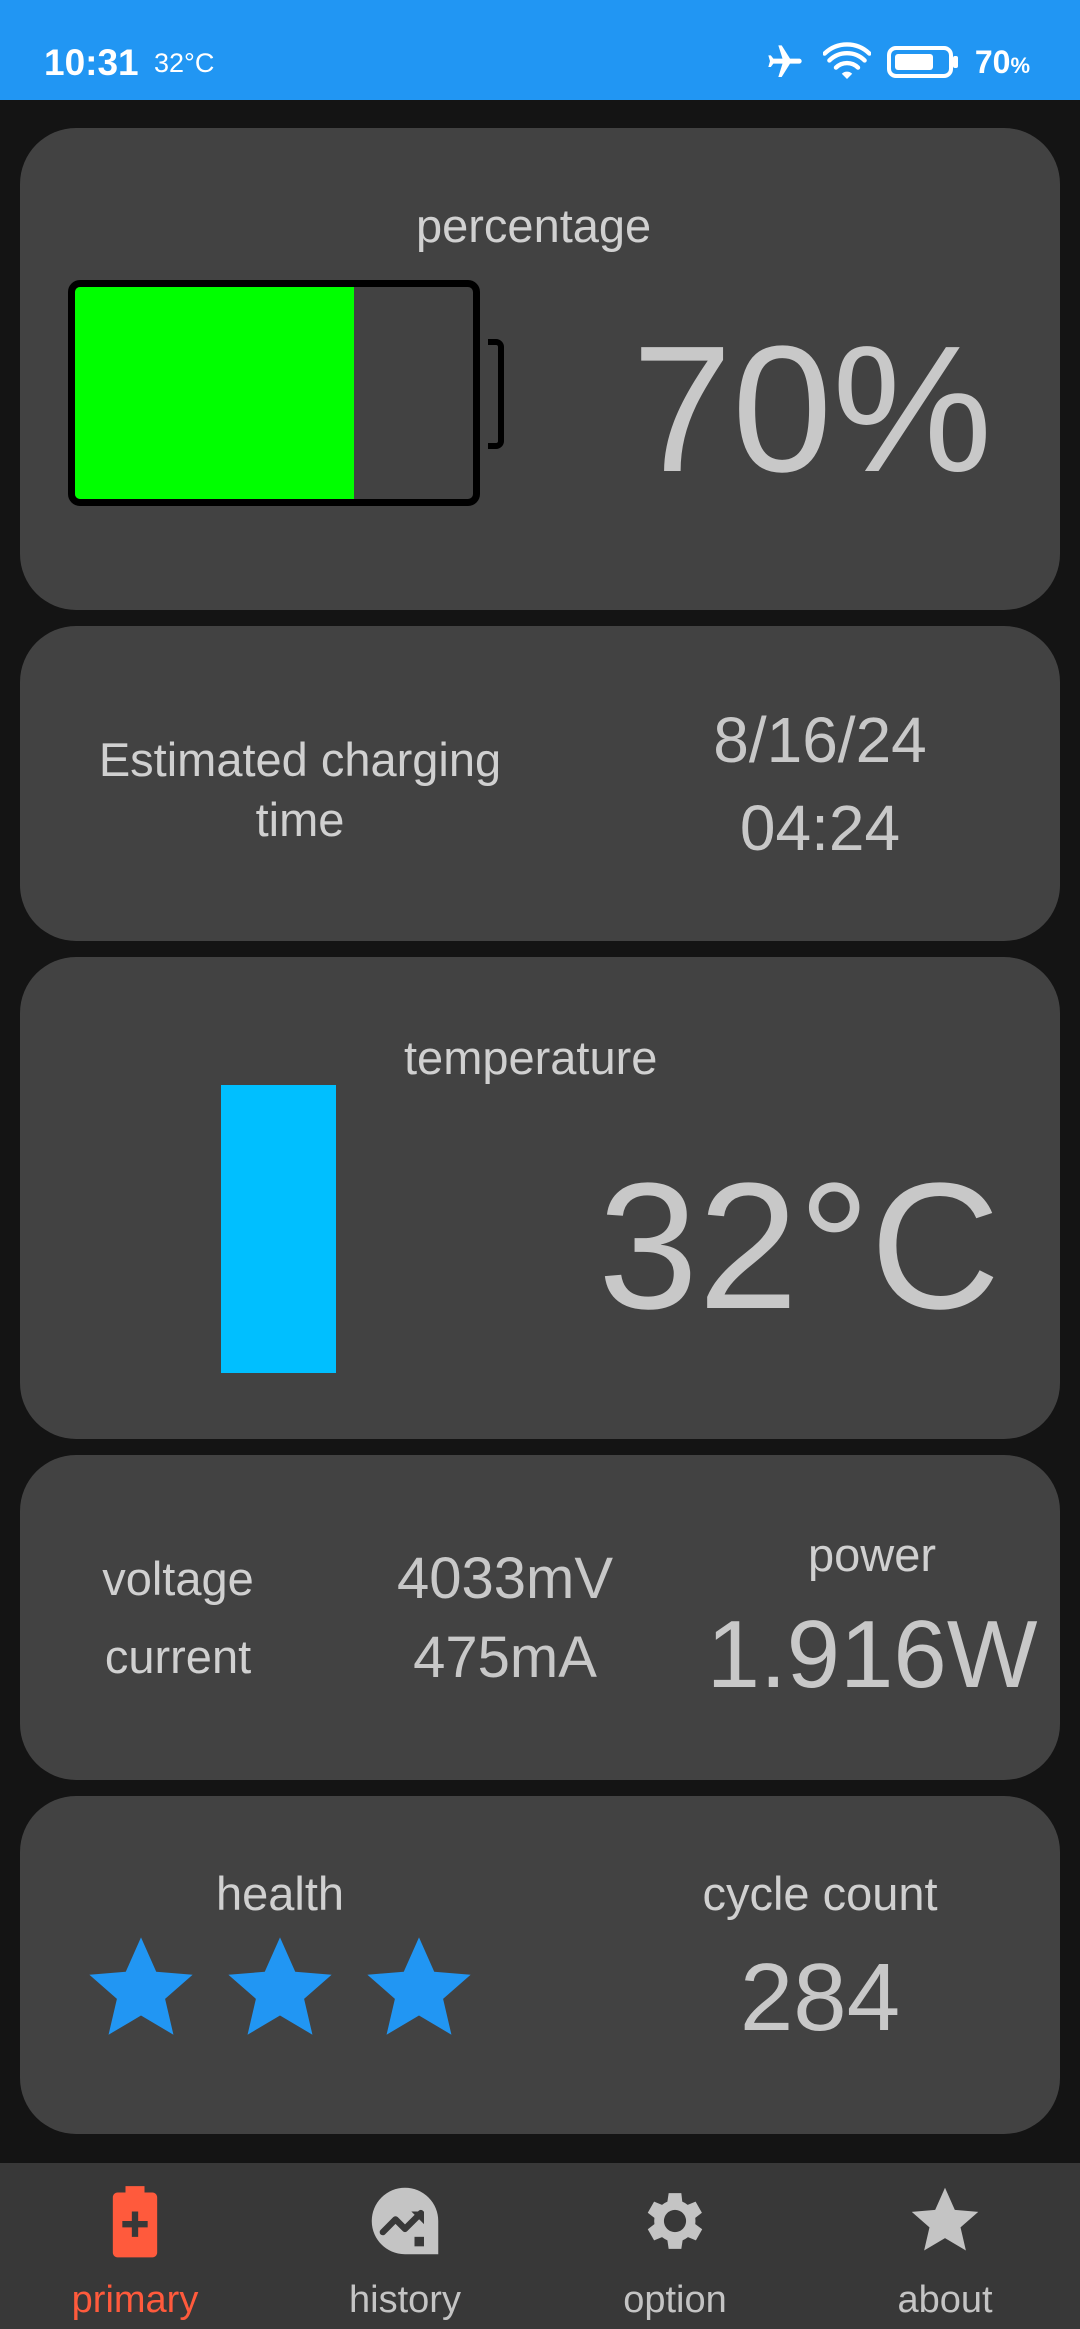  I want to click on power-value: 1.916W, so click(872, 1654).